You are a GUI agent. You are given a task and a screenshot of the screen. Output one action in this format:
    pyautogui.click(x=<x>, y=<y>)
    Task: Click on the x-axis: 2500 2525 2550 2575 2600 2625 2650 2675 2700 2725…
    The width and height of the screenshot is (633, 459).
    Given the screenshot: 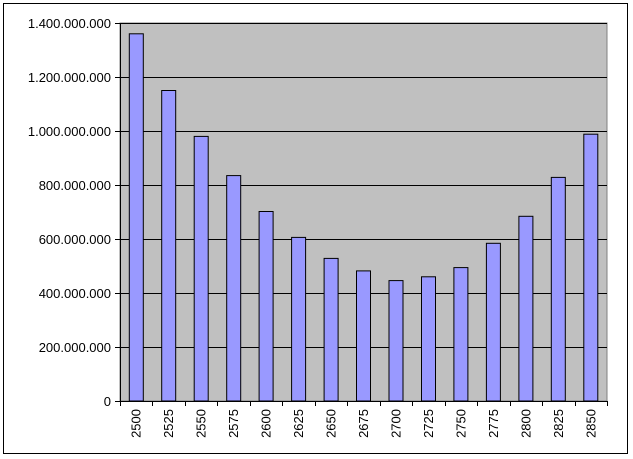 What is the action you would take?
    pyautogui.click(x=364, y=419)
    